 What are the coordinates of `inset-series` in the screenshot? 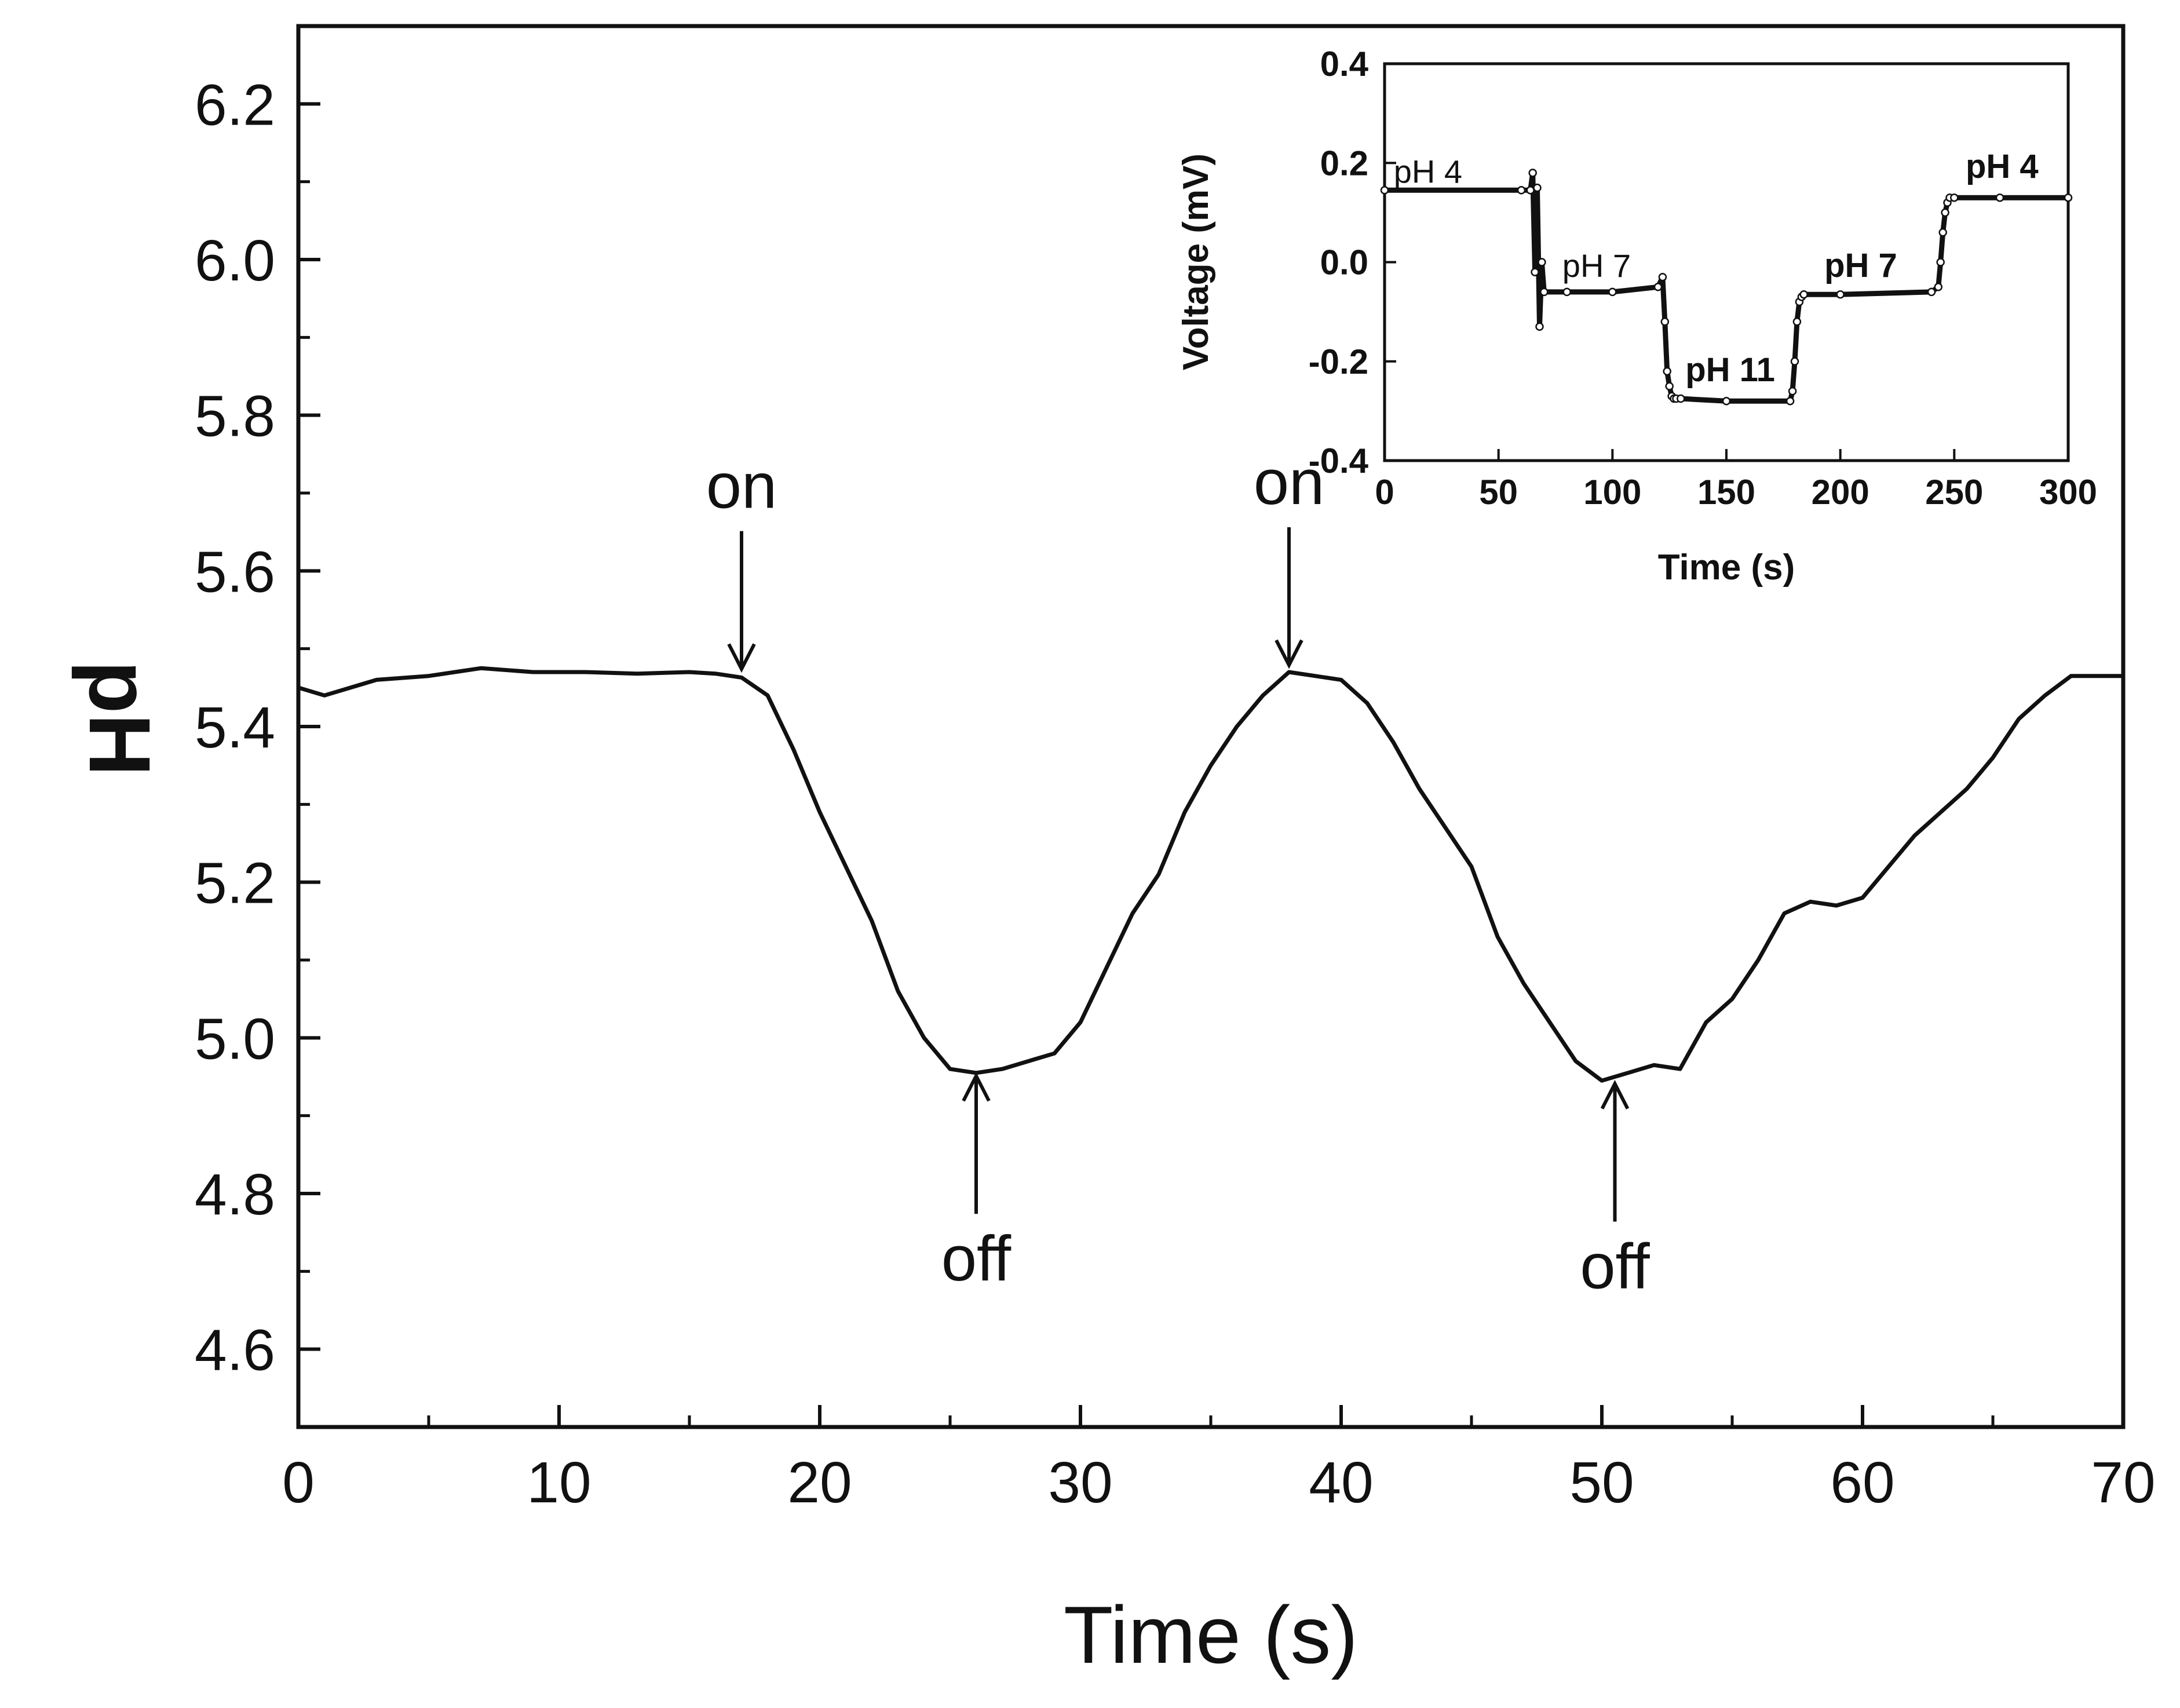 It's located at (1726, 287).